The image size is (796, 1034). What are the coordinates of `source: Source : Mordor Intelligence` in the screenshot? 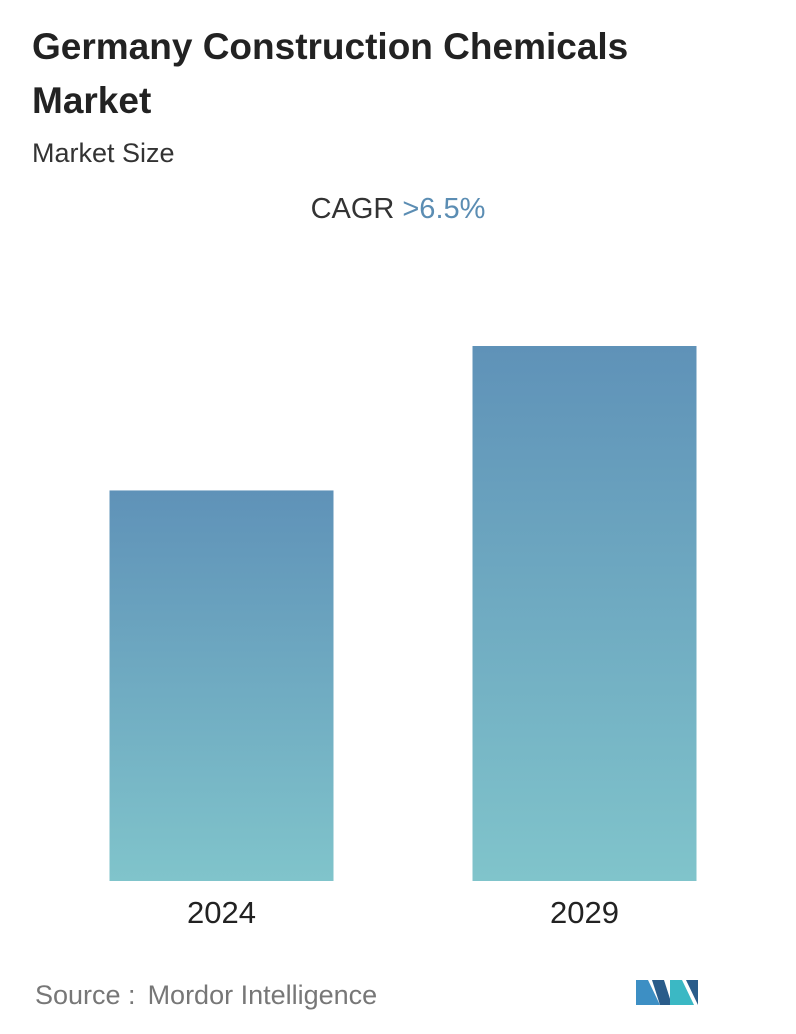 It's located at (206, 995).